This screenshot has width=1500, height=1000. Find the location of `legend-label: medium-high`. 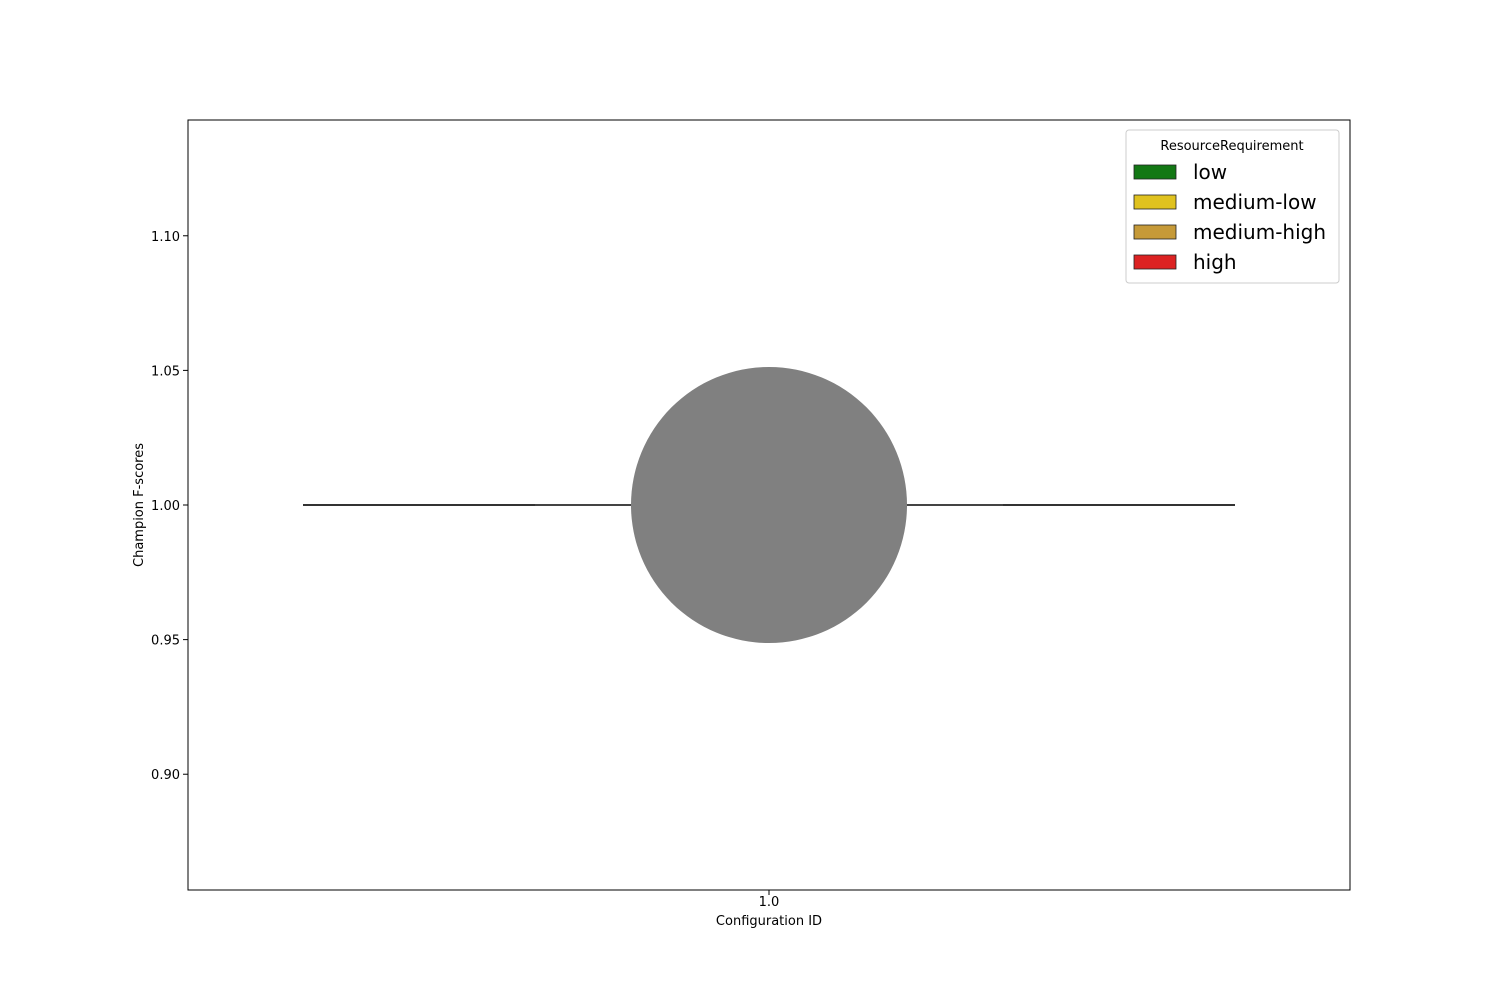

legend-label: medium-high is located at coordinates (1259, 232).